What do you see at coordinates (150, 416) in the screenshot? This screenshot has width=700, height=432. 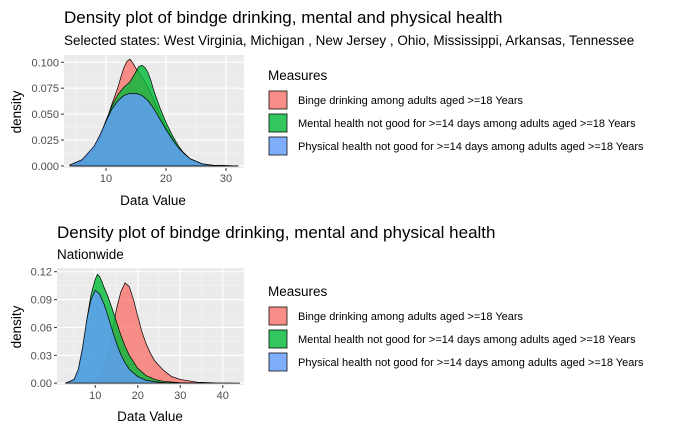 I see `chart2-xlabel: Data Value` at bounding box center [150, 416].